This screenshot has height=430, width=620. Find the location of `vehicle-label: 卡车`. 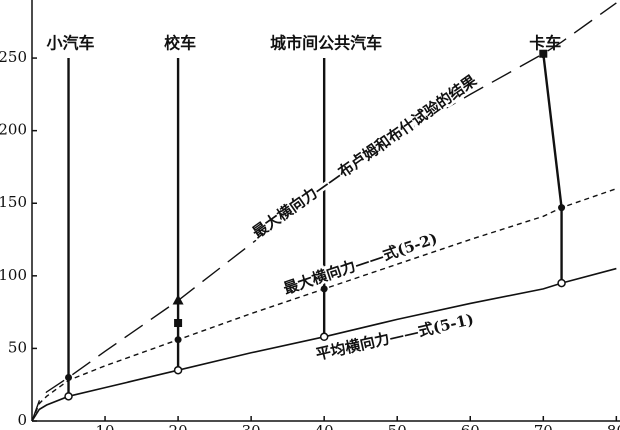

vehicle-label: 卡车 is located at coordinates (545, 43).